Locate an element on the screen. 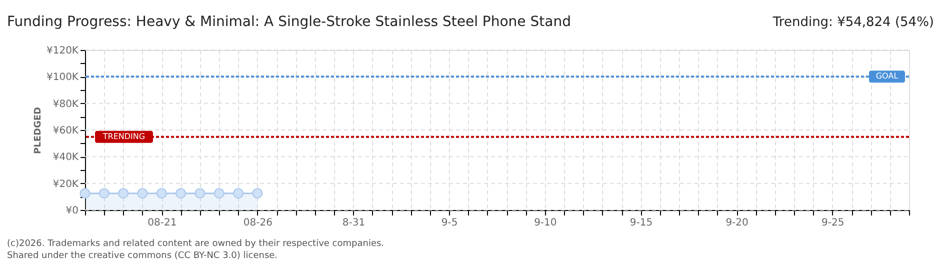  y-tick-label: ¥100K is located at coordinates (62, 78).